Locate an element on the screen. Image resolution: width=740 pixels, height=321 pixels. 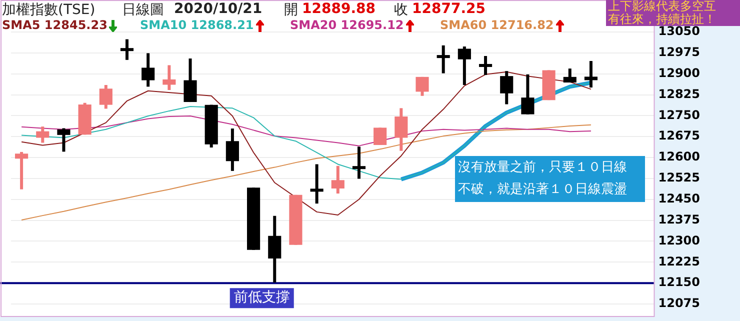
annotation: 不破，就是沿著１０日線震盪 is located at coordinates (543, 190).